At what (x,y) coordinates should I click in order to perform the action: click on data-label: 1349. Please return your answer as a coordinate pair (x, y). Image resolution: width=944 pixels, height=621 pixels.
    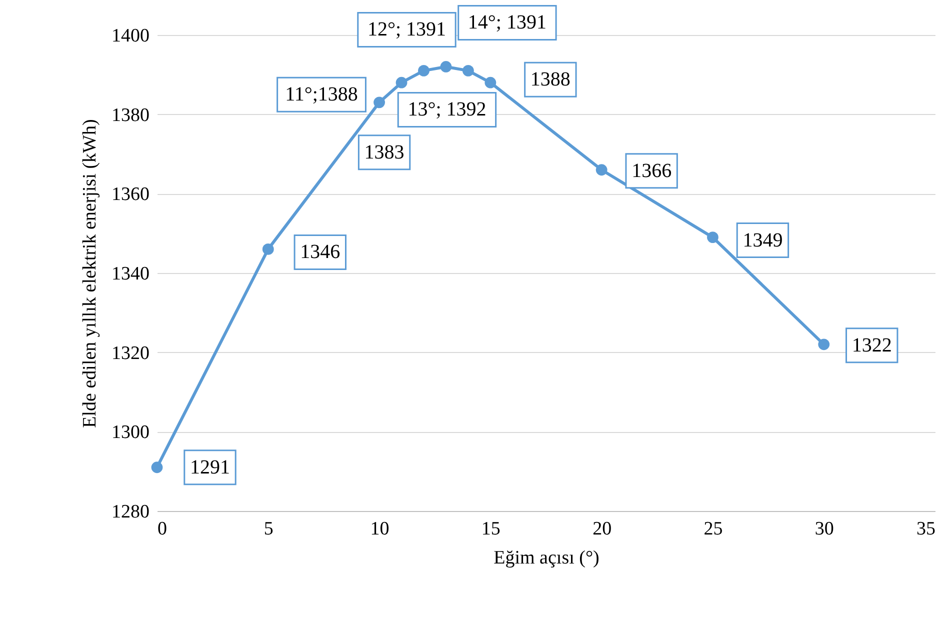
    Looking at the image, I should click on (762, 240).